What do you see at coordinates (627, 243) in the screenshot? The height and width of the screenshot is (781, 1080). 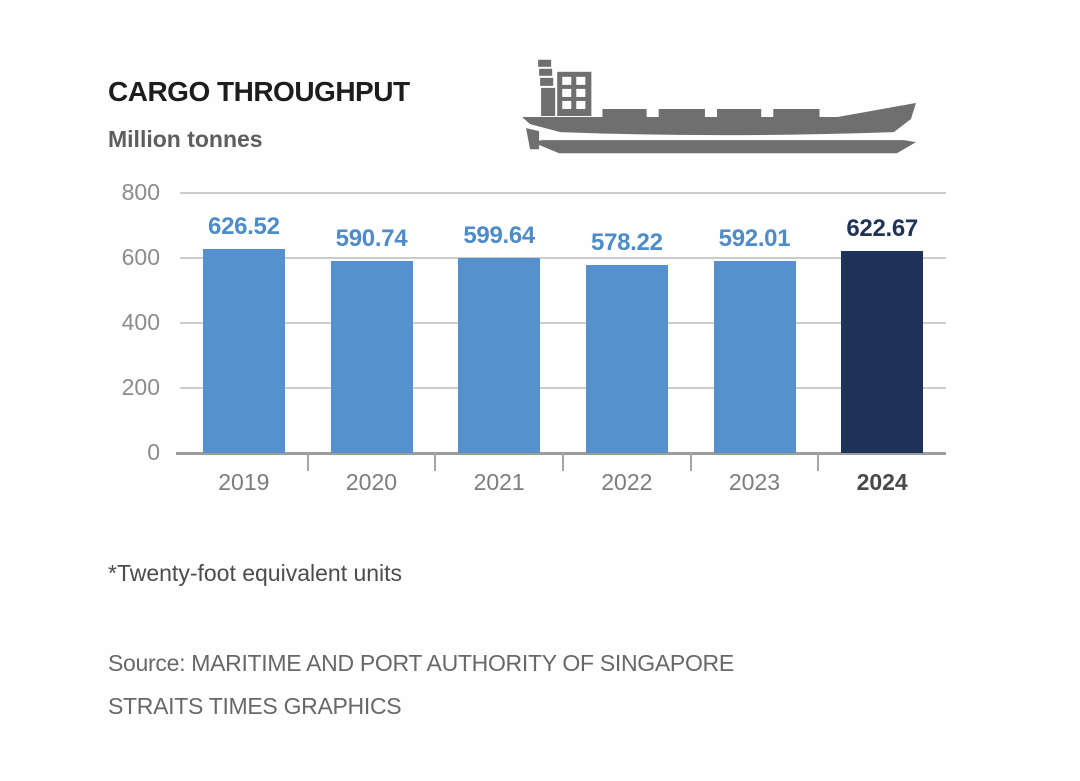 I see `bar-value-label: 578.22` at bounding box center [627, 243].